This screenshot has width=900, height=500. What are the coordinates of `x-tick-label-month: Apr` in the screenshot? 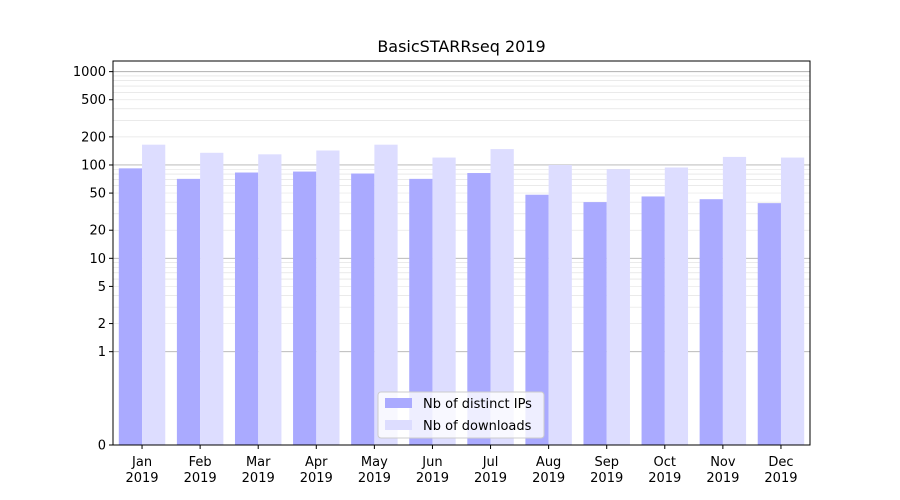 It's located at (316, 462).